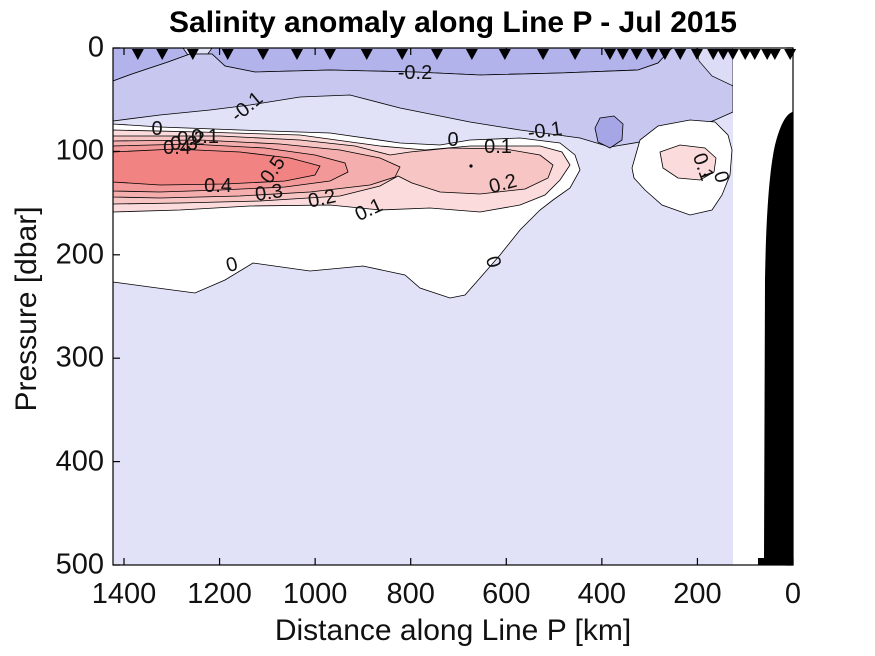 The width and height of the screenshot is (875, 656). Describe the element at coordinates (775, 338) in the screenshot. I see `bathymetry` at that location.